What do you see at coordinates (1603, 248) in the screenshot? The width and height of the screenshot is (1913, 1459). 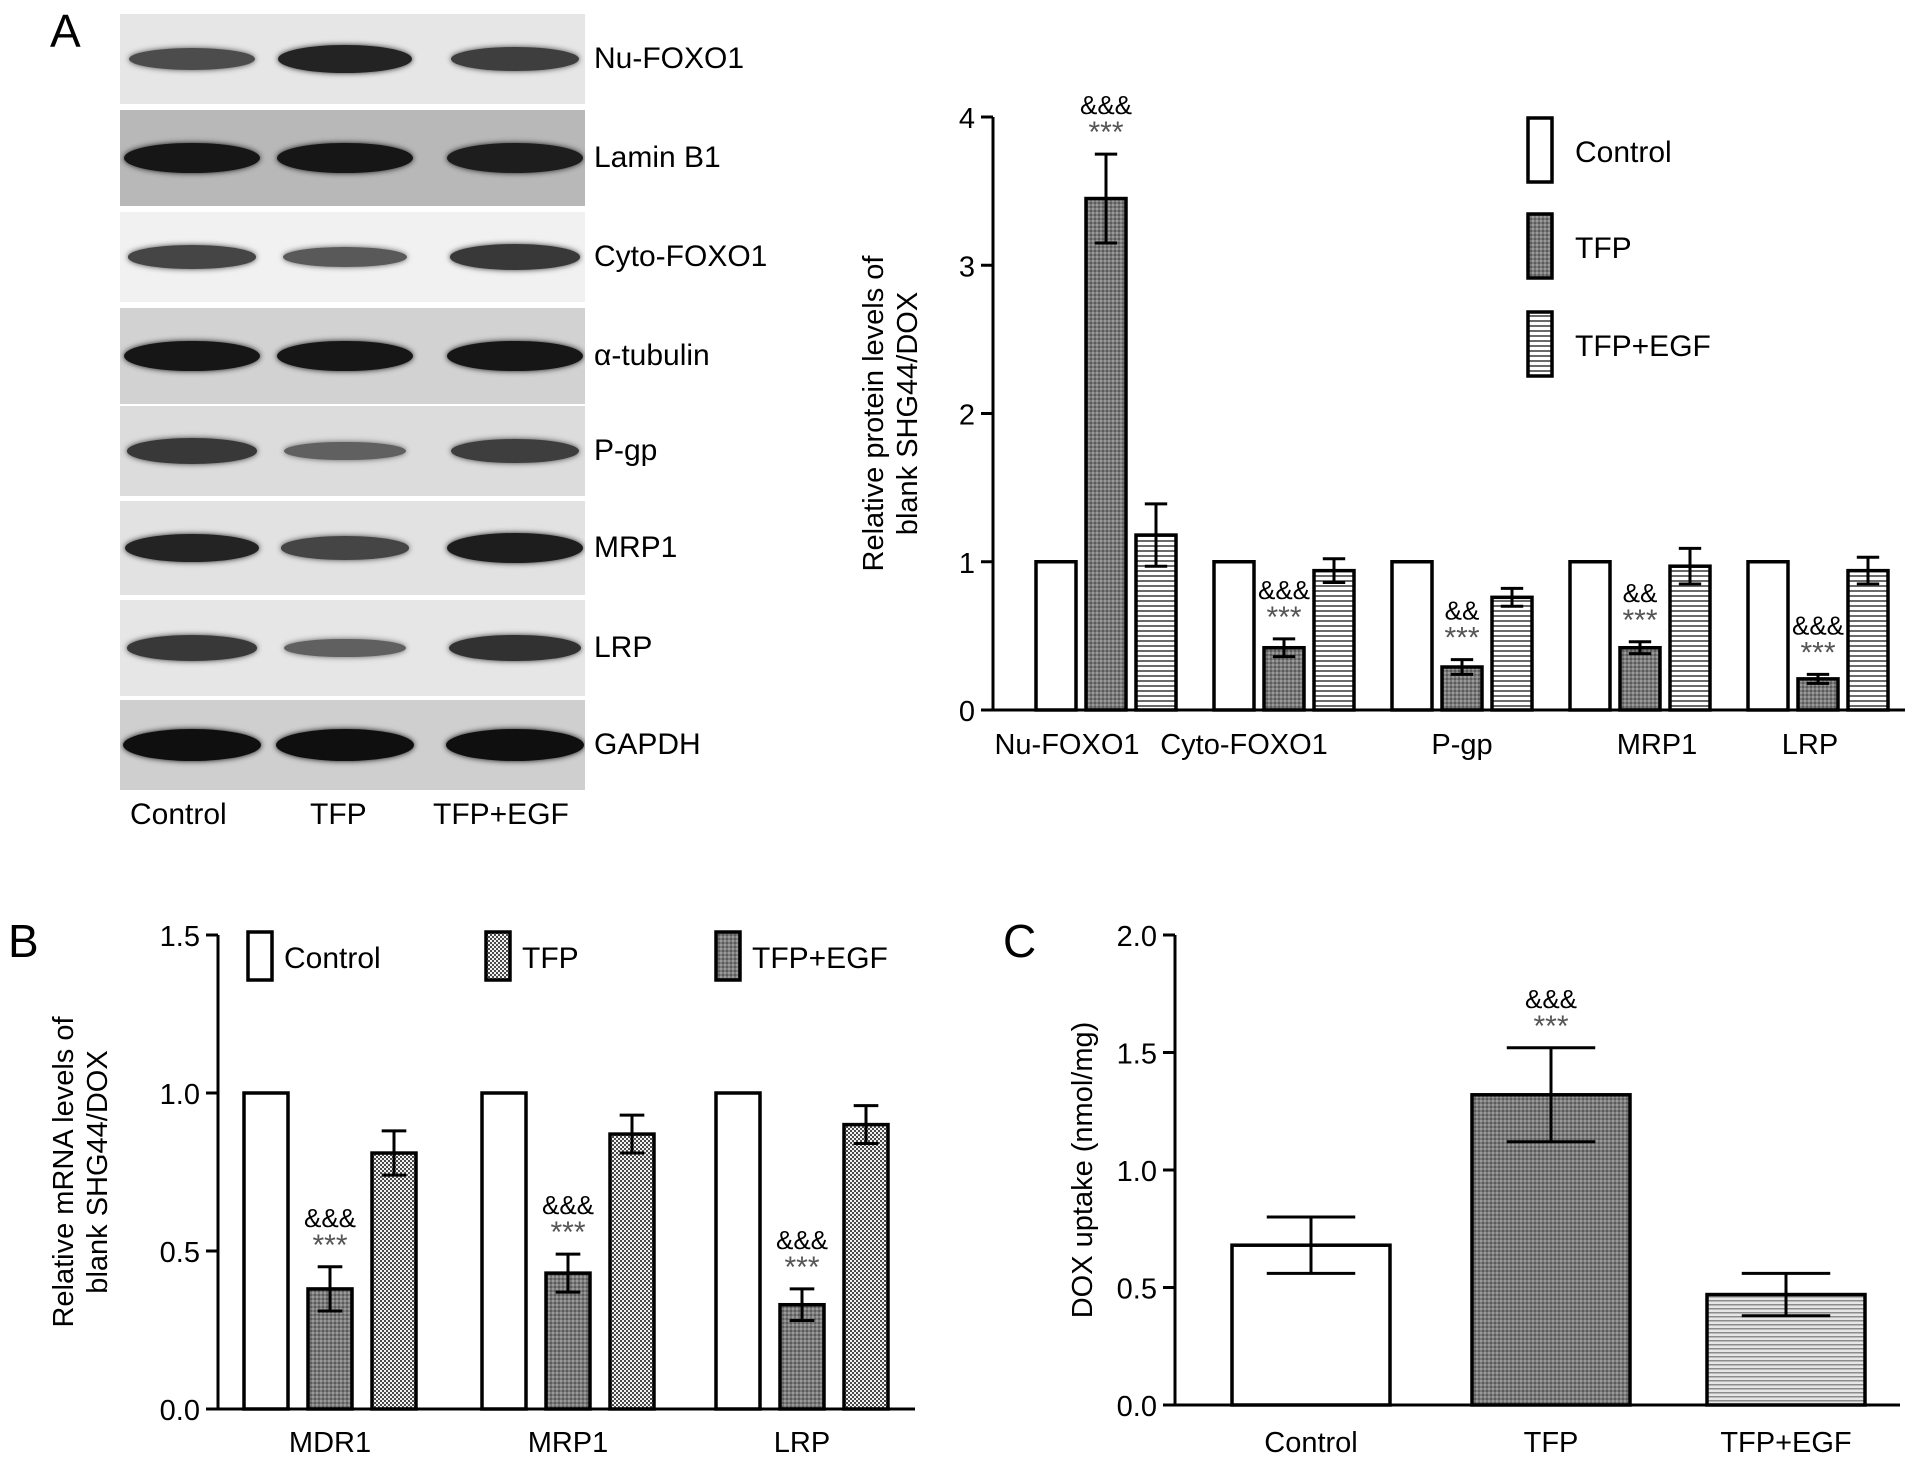 I see `legend-label: TFP` at bounding box center [1603, 248].